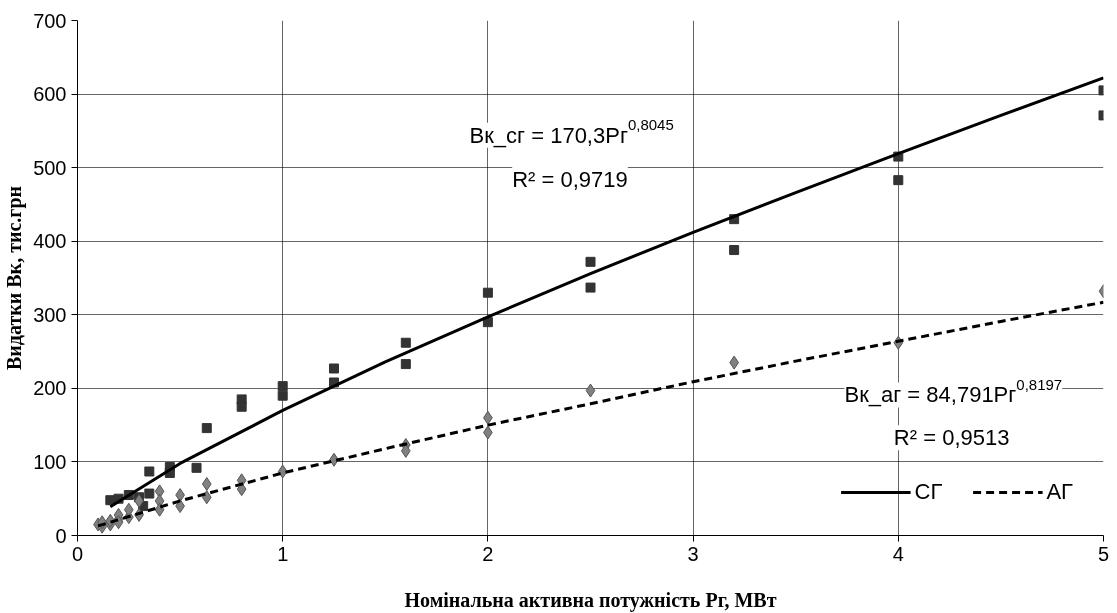 The width and height of the screenshot is (1117, 613). What do you see at coordinates (50, 461) in the screenshot?
I see `y-tick-label: 100` at bounding box center [50, 461].